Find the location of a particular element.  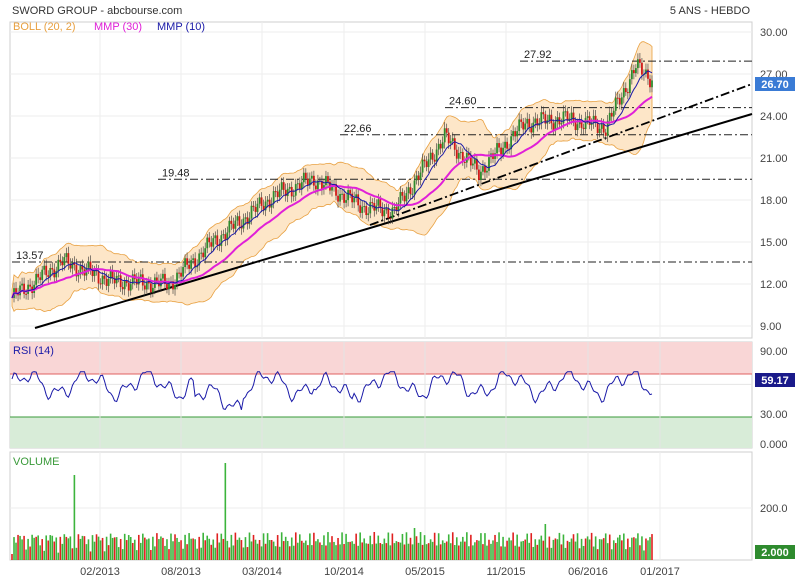

legend-mmp30: MMP (30) is located at coordinates (118, 27).